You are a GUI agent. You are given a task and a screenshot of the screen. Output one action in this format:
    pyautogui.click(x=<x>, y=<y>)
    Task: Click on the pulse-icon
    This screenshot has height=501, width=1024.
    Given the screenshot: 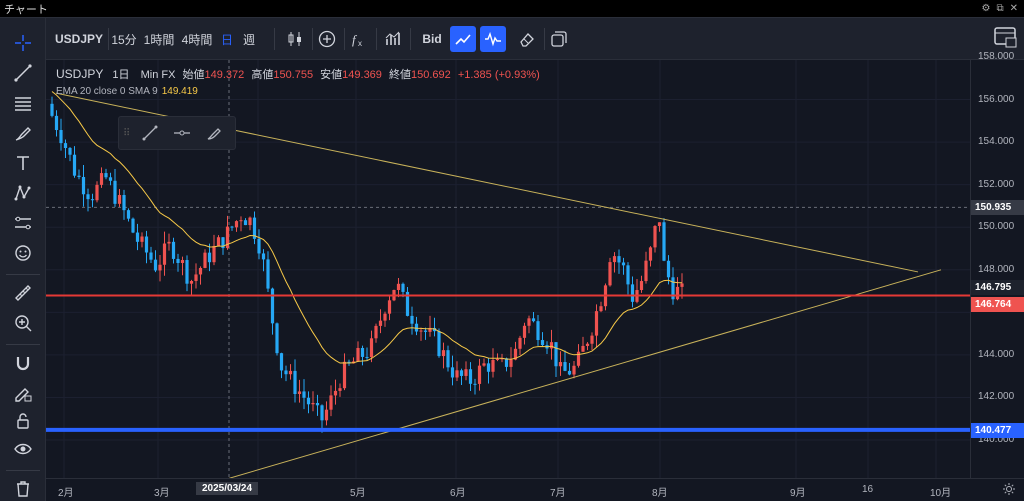 What is the action you would take?
    pyautogui.click(x=493, y=39)
    